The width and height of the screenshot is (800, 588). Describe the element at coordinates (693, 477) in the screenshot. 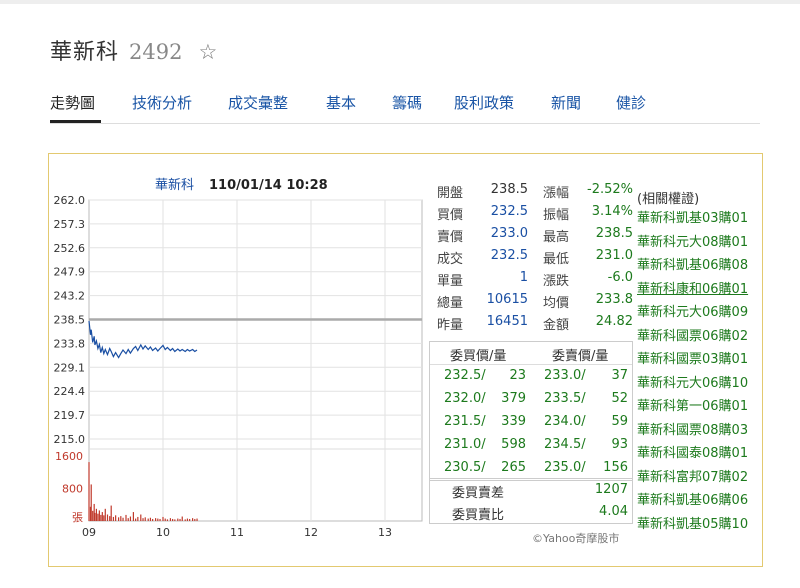

I see `warrant-link: 華新科富邦07購02` at that location.